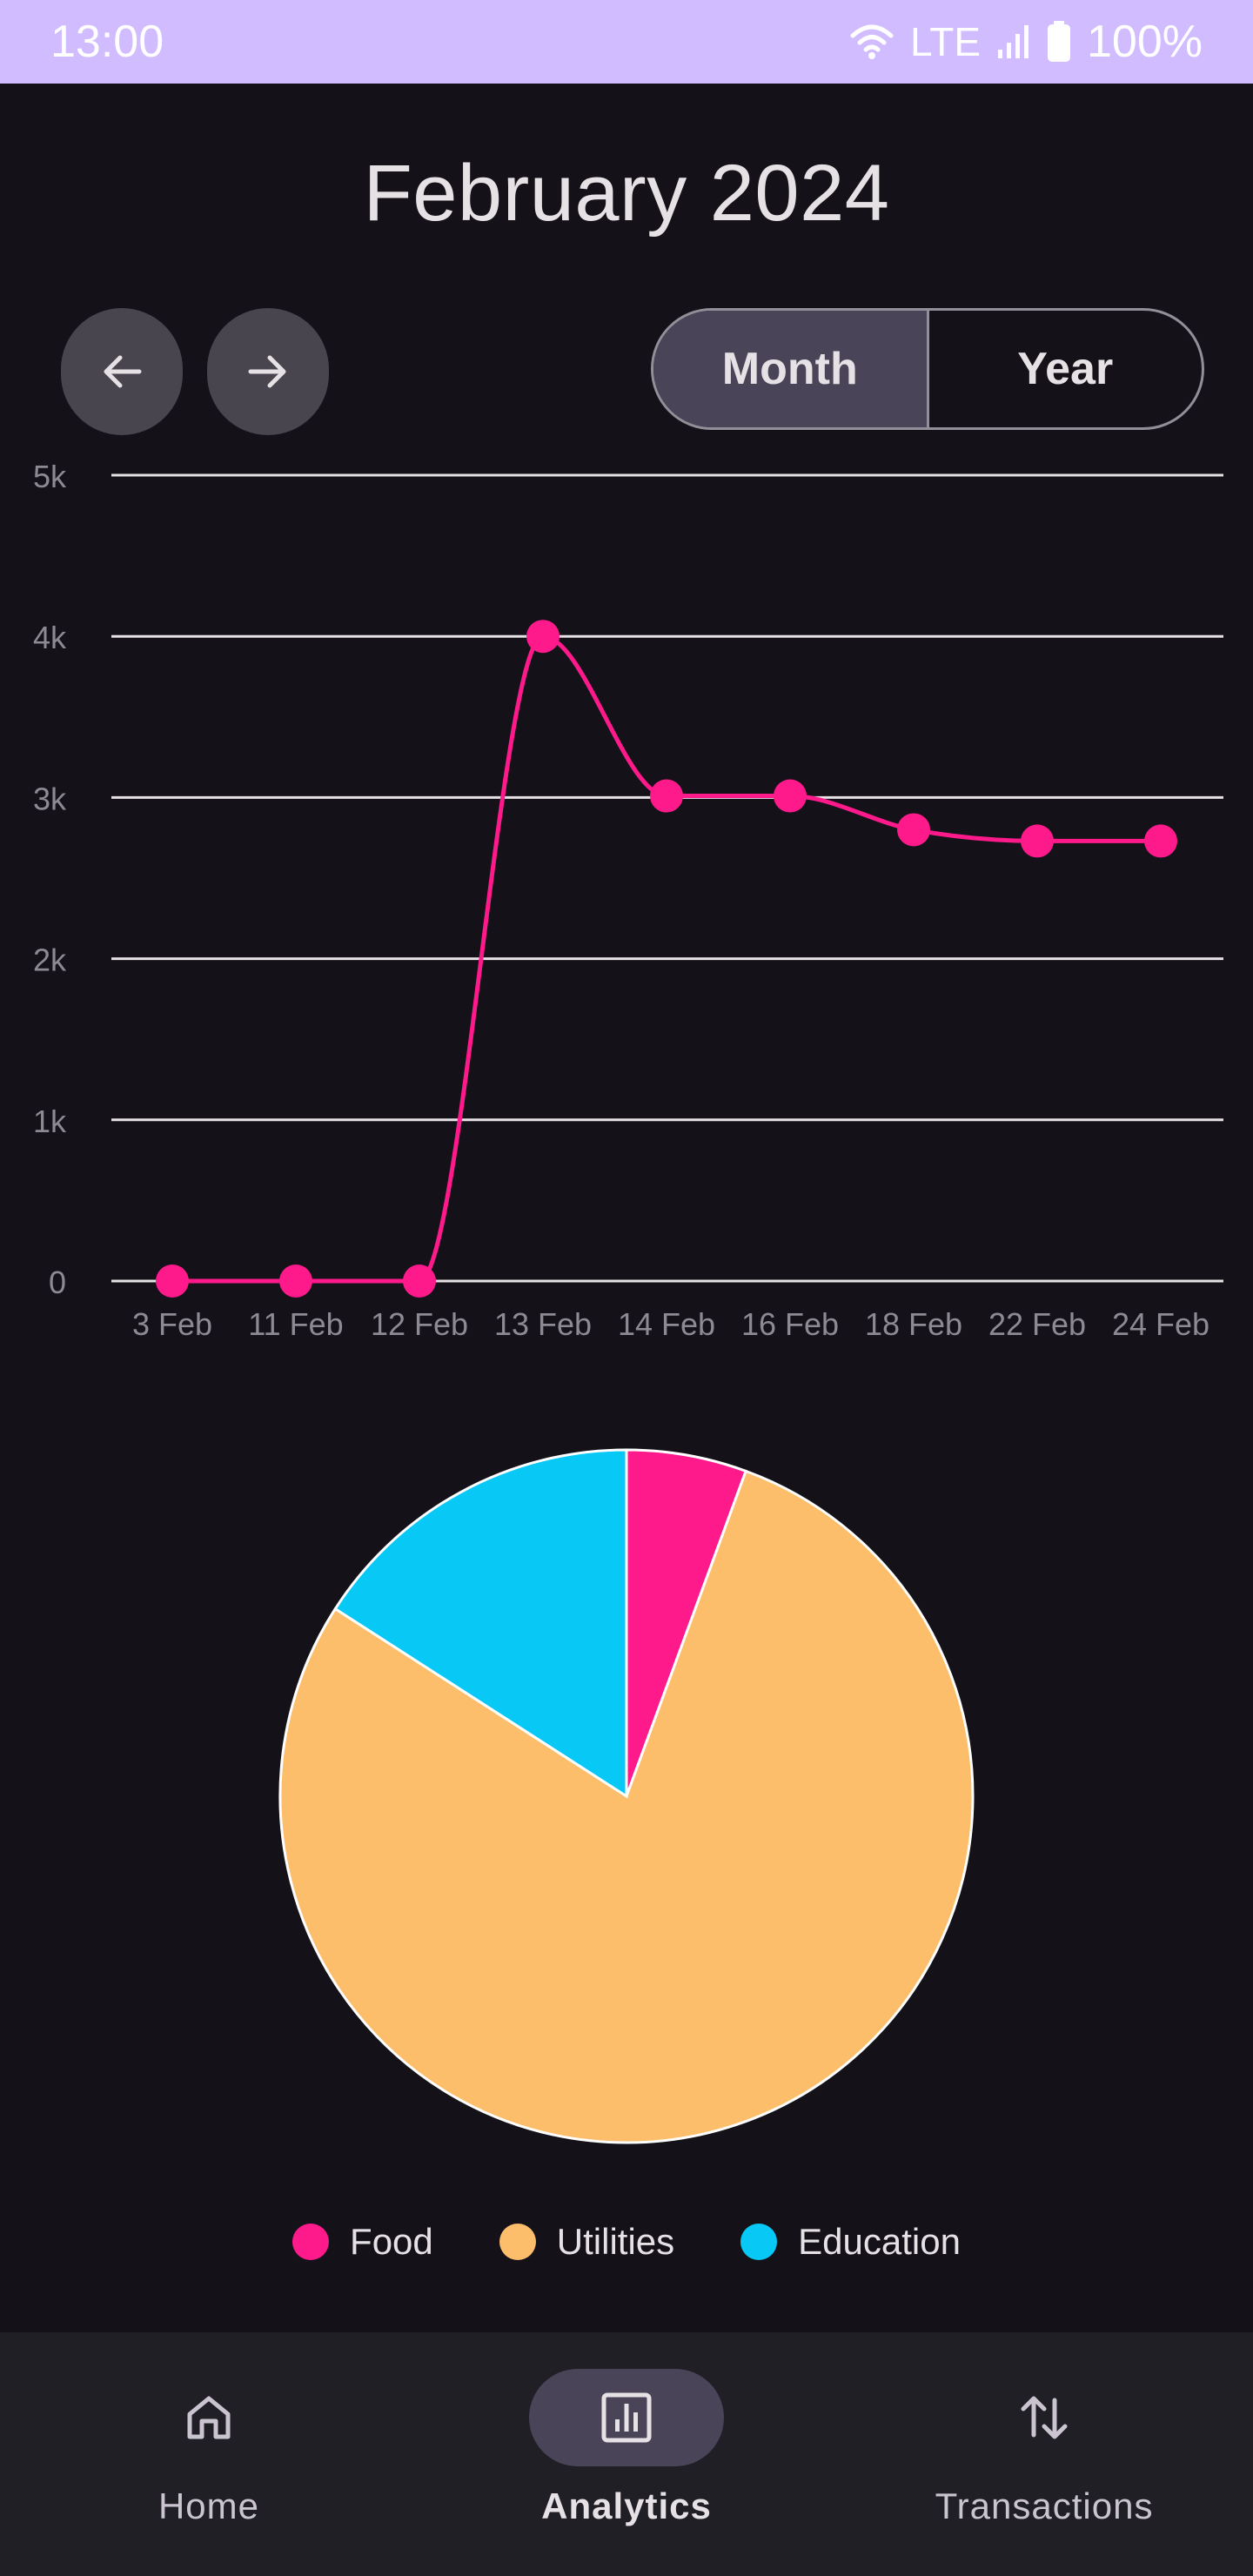 The width and height of the screenshot is (1253, 2576). What do you see at coordinates (311, 2242) in the screenshot?
I see `legend-dot-food` at bounding box center [311, 2242].